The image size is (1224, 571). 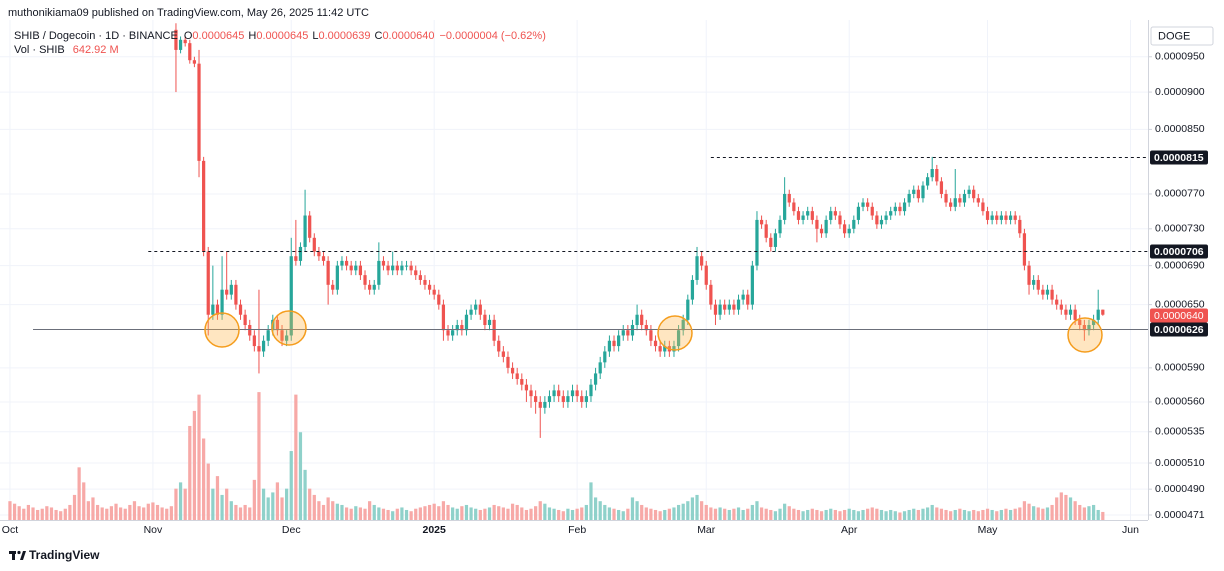 I want to click on legend-key: L, so click(x=315, y=36).